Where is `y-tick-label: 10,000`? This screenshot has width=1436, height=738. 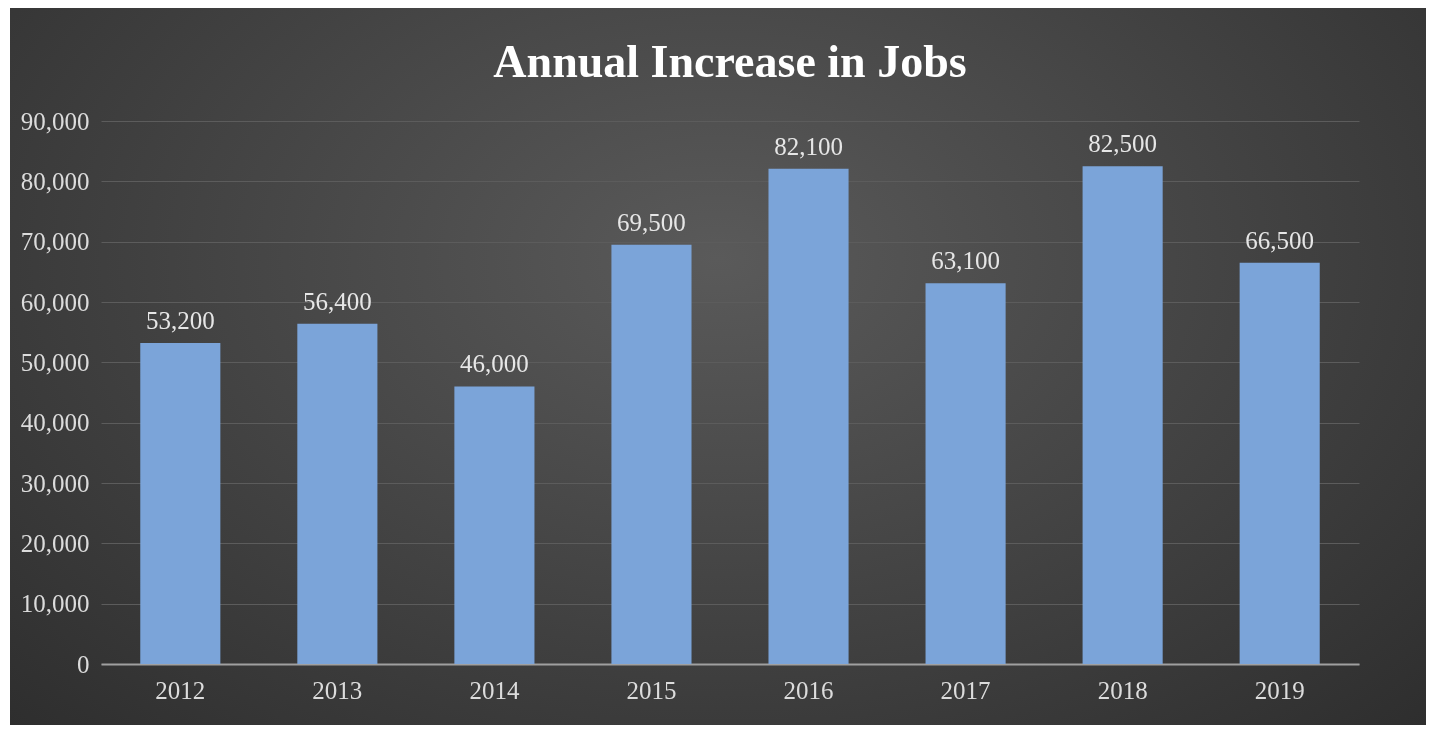 y-tick-label: 10,000 is located at coordinates (55, 604).